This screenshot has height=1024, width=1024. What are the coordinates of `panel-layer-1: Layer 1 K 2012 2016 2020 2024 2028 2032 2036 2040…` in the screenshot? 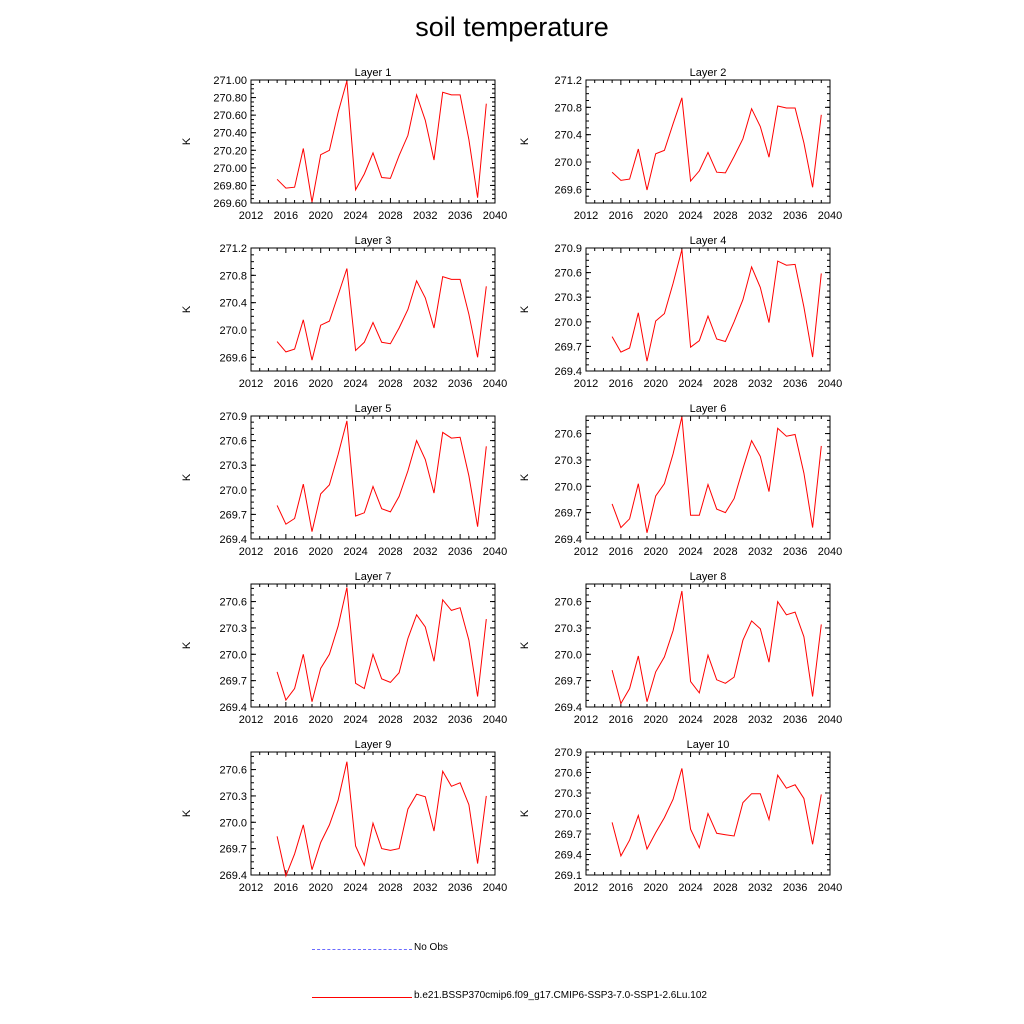 It's located at (344, 144).